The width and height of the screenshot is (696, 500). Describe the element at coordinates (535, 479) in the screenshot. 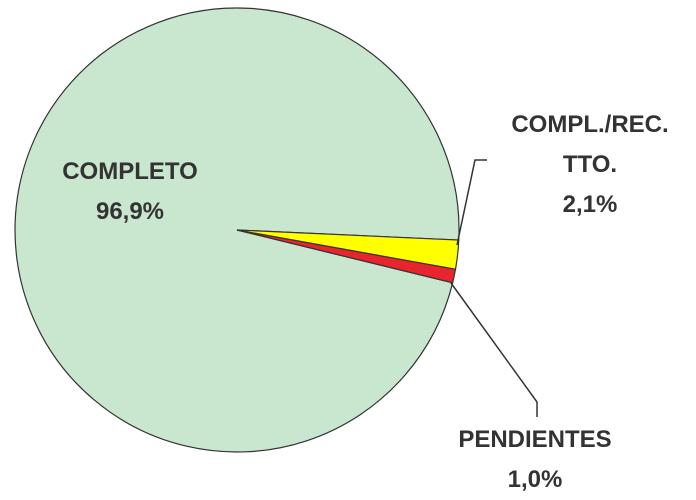

I see `value-label: 1,0%` at that location.